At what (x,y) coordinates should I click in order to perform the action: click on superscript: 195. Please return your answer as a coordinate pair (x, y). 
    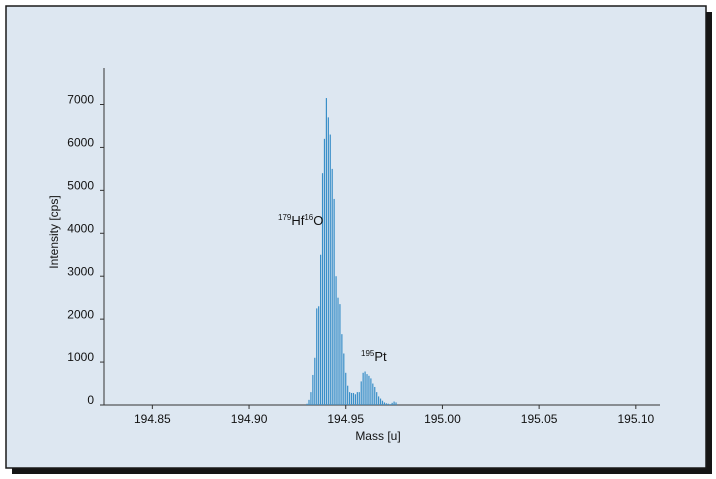
    Looking at the image, I should click on (368, 353).